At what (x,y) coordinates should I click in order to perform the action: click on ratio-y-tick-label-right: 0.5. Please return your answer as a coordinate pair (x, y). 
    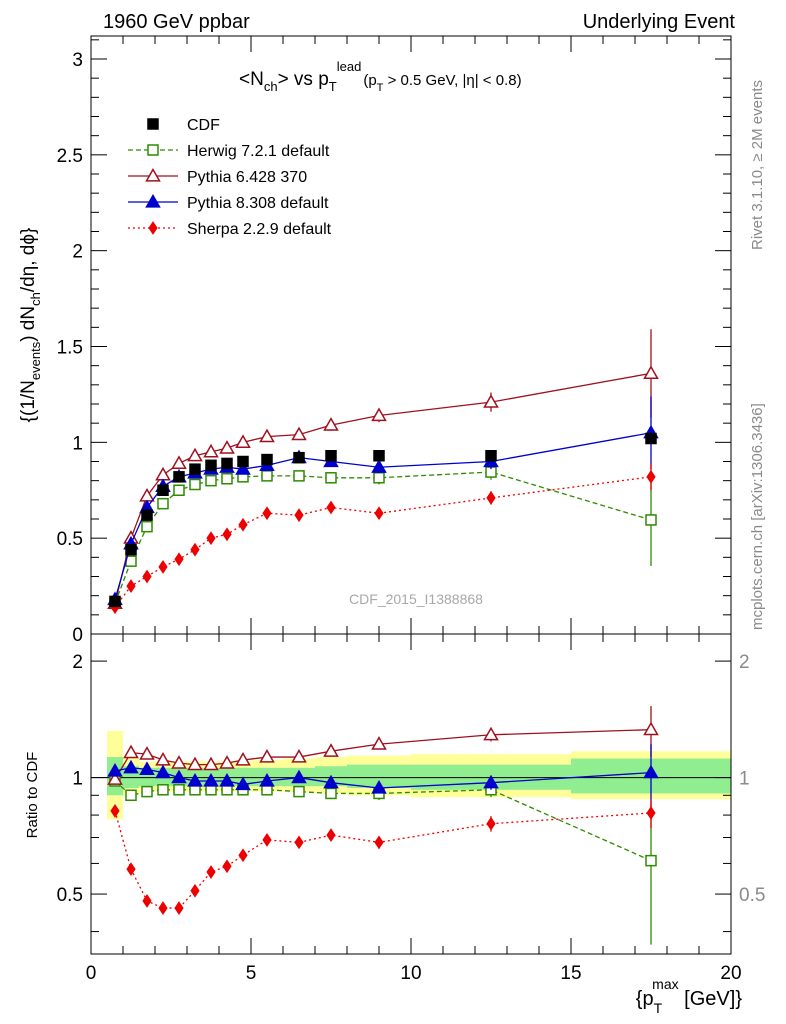
    Looking at the image, I should click on (752, 895).